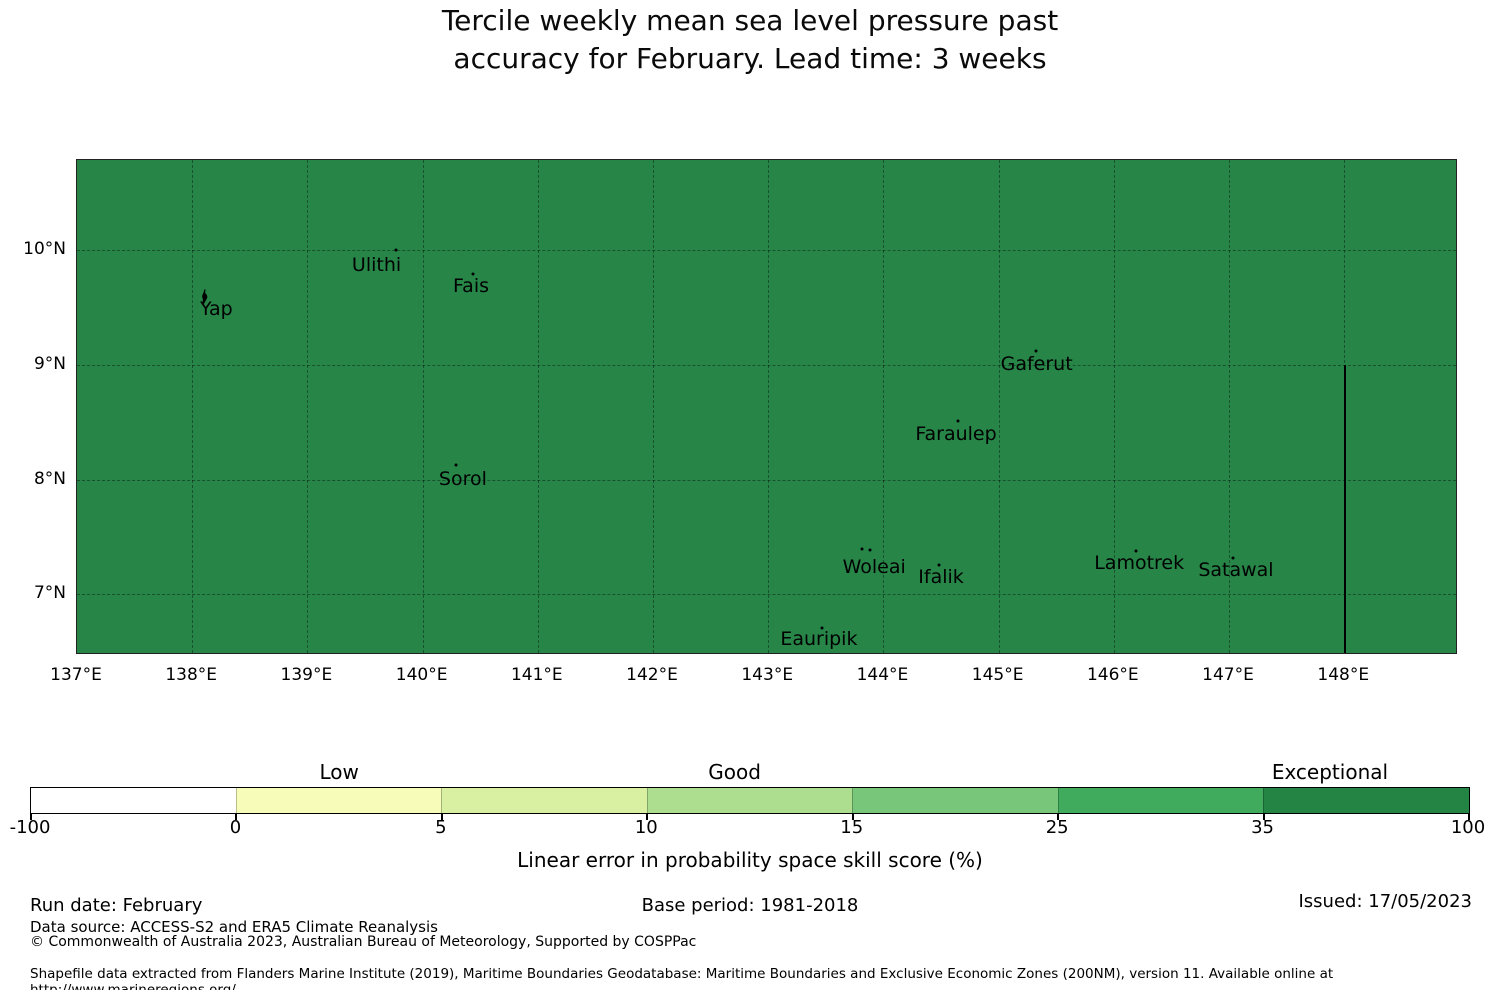 This screenshot has height=990, width=1500. Describe the element at coordinates (441, 827) in the screenshot. I see `colorbar-tick-label: 5` at that location.